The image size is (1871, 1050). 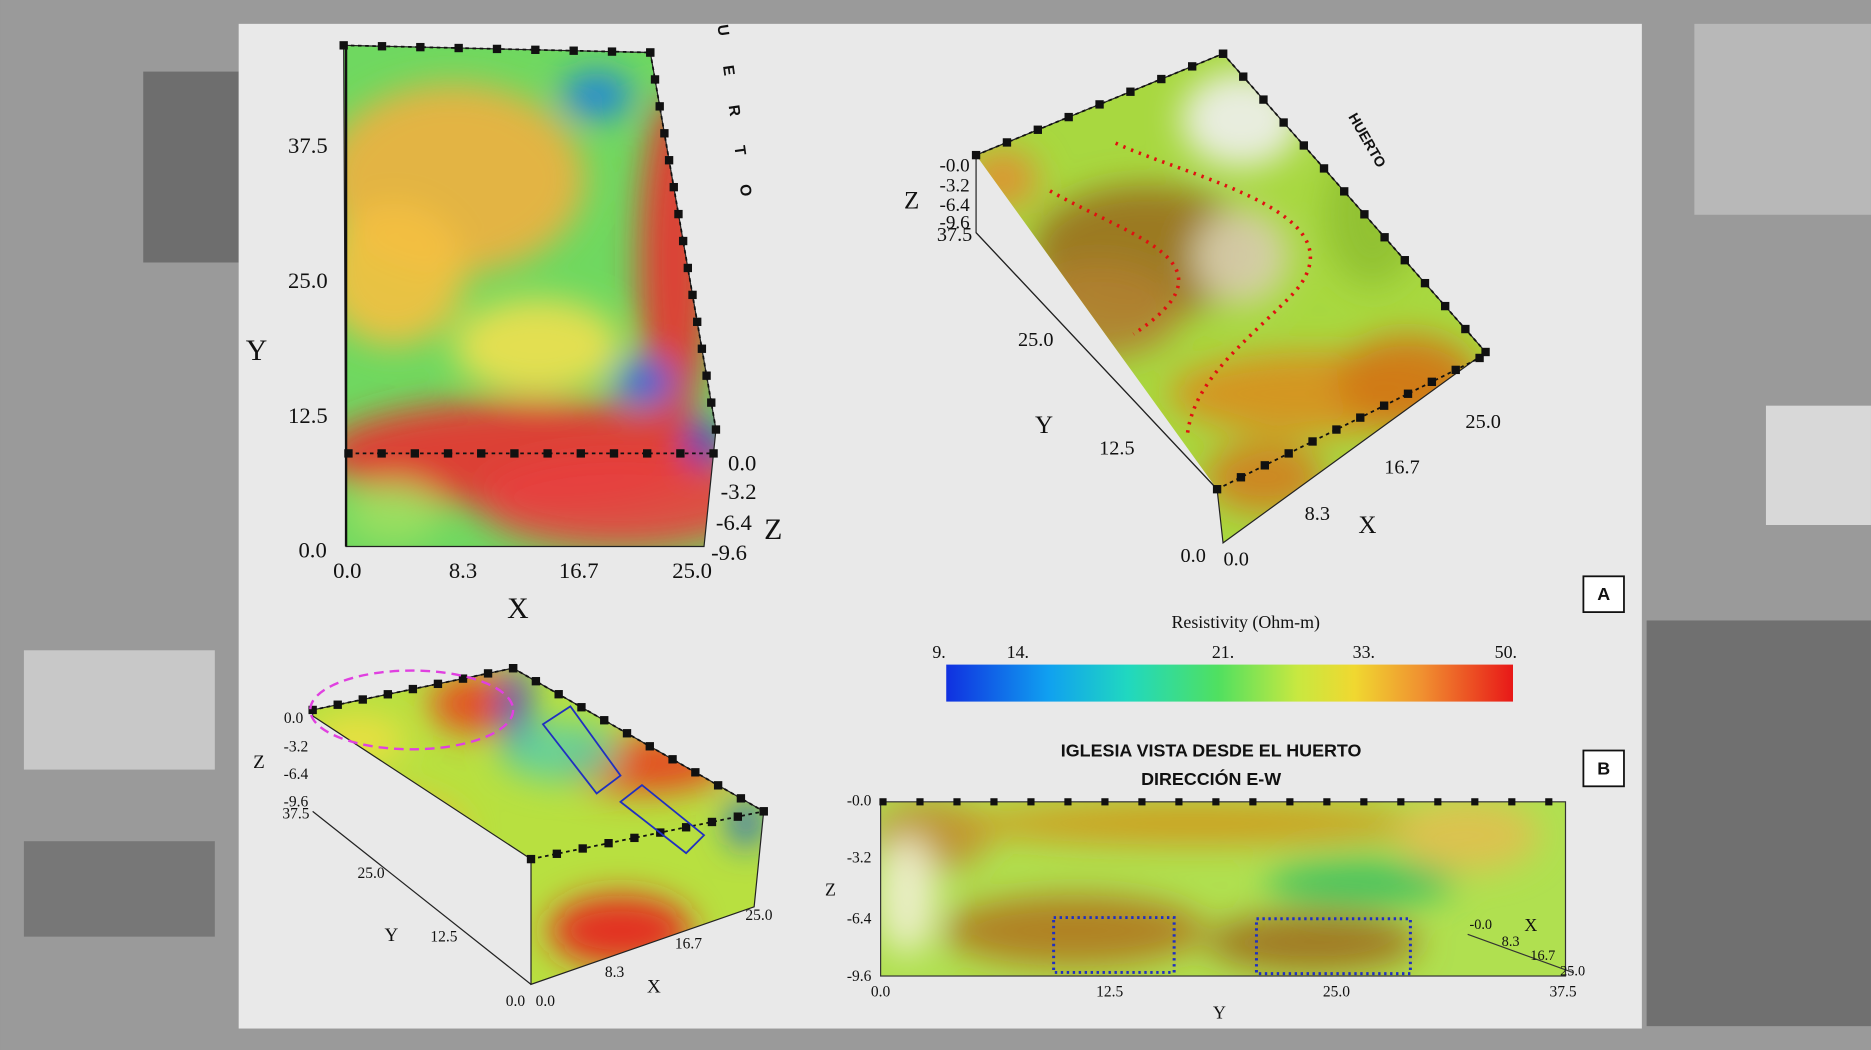 What do you see at coordinates (516, 1001) in the screenshot?
I see `y-tick-label: 0.0` at bounding box center [516, 1001].